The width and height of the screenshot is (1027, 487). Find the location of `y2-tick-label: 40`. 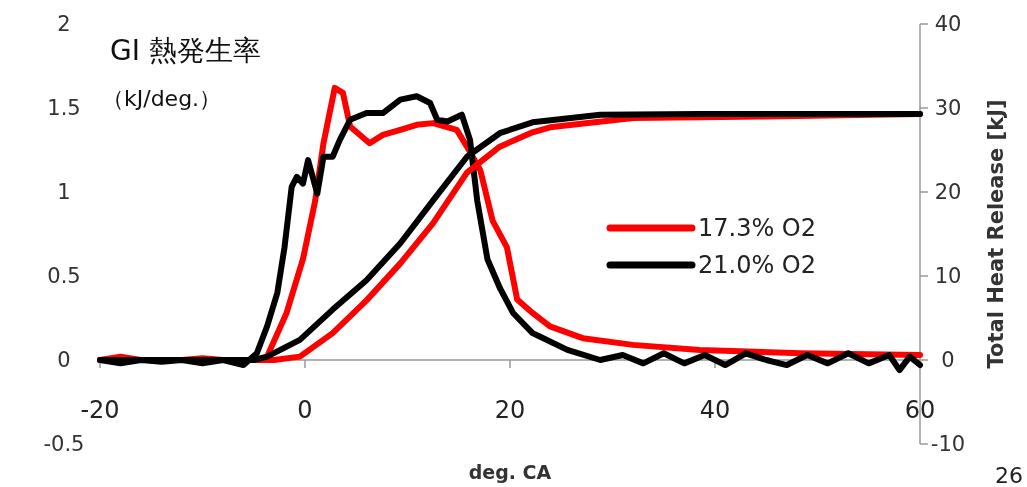

y2-tick-label: 40 is located at coordinates (948, 24).